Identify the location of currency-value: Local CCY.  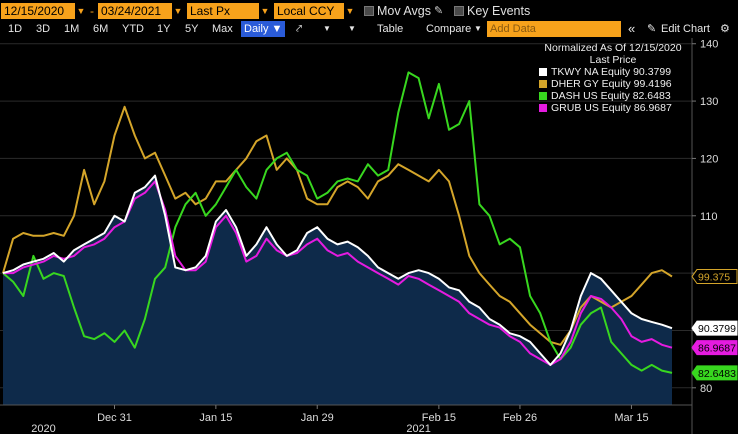
(306, 11).